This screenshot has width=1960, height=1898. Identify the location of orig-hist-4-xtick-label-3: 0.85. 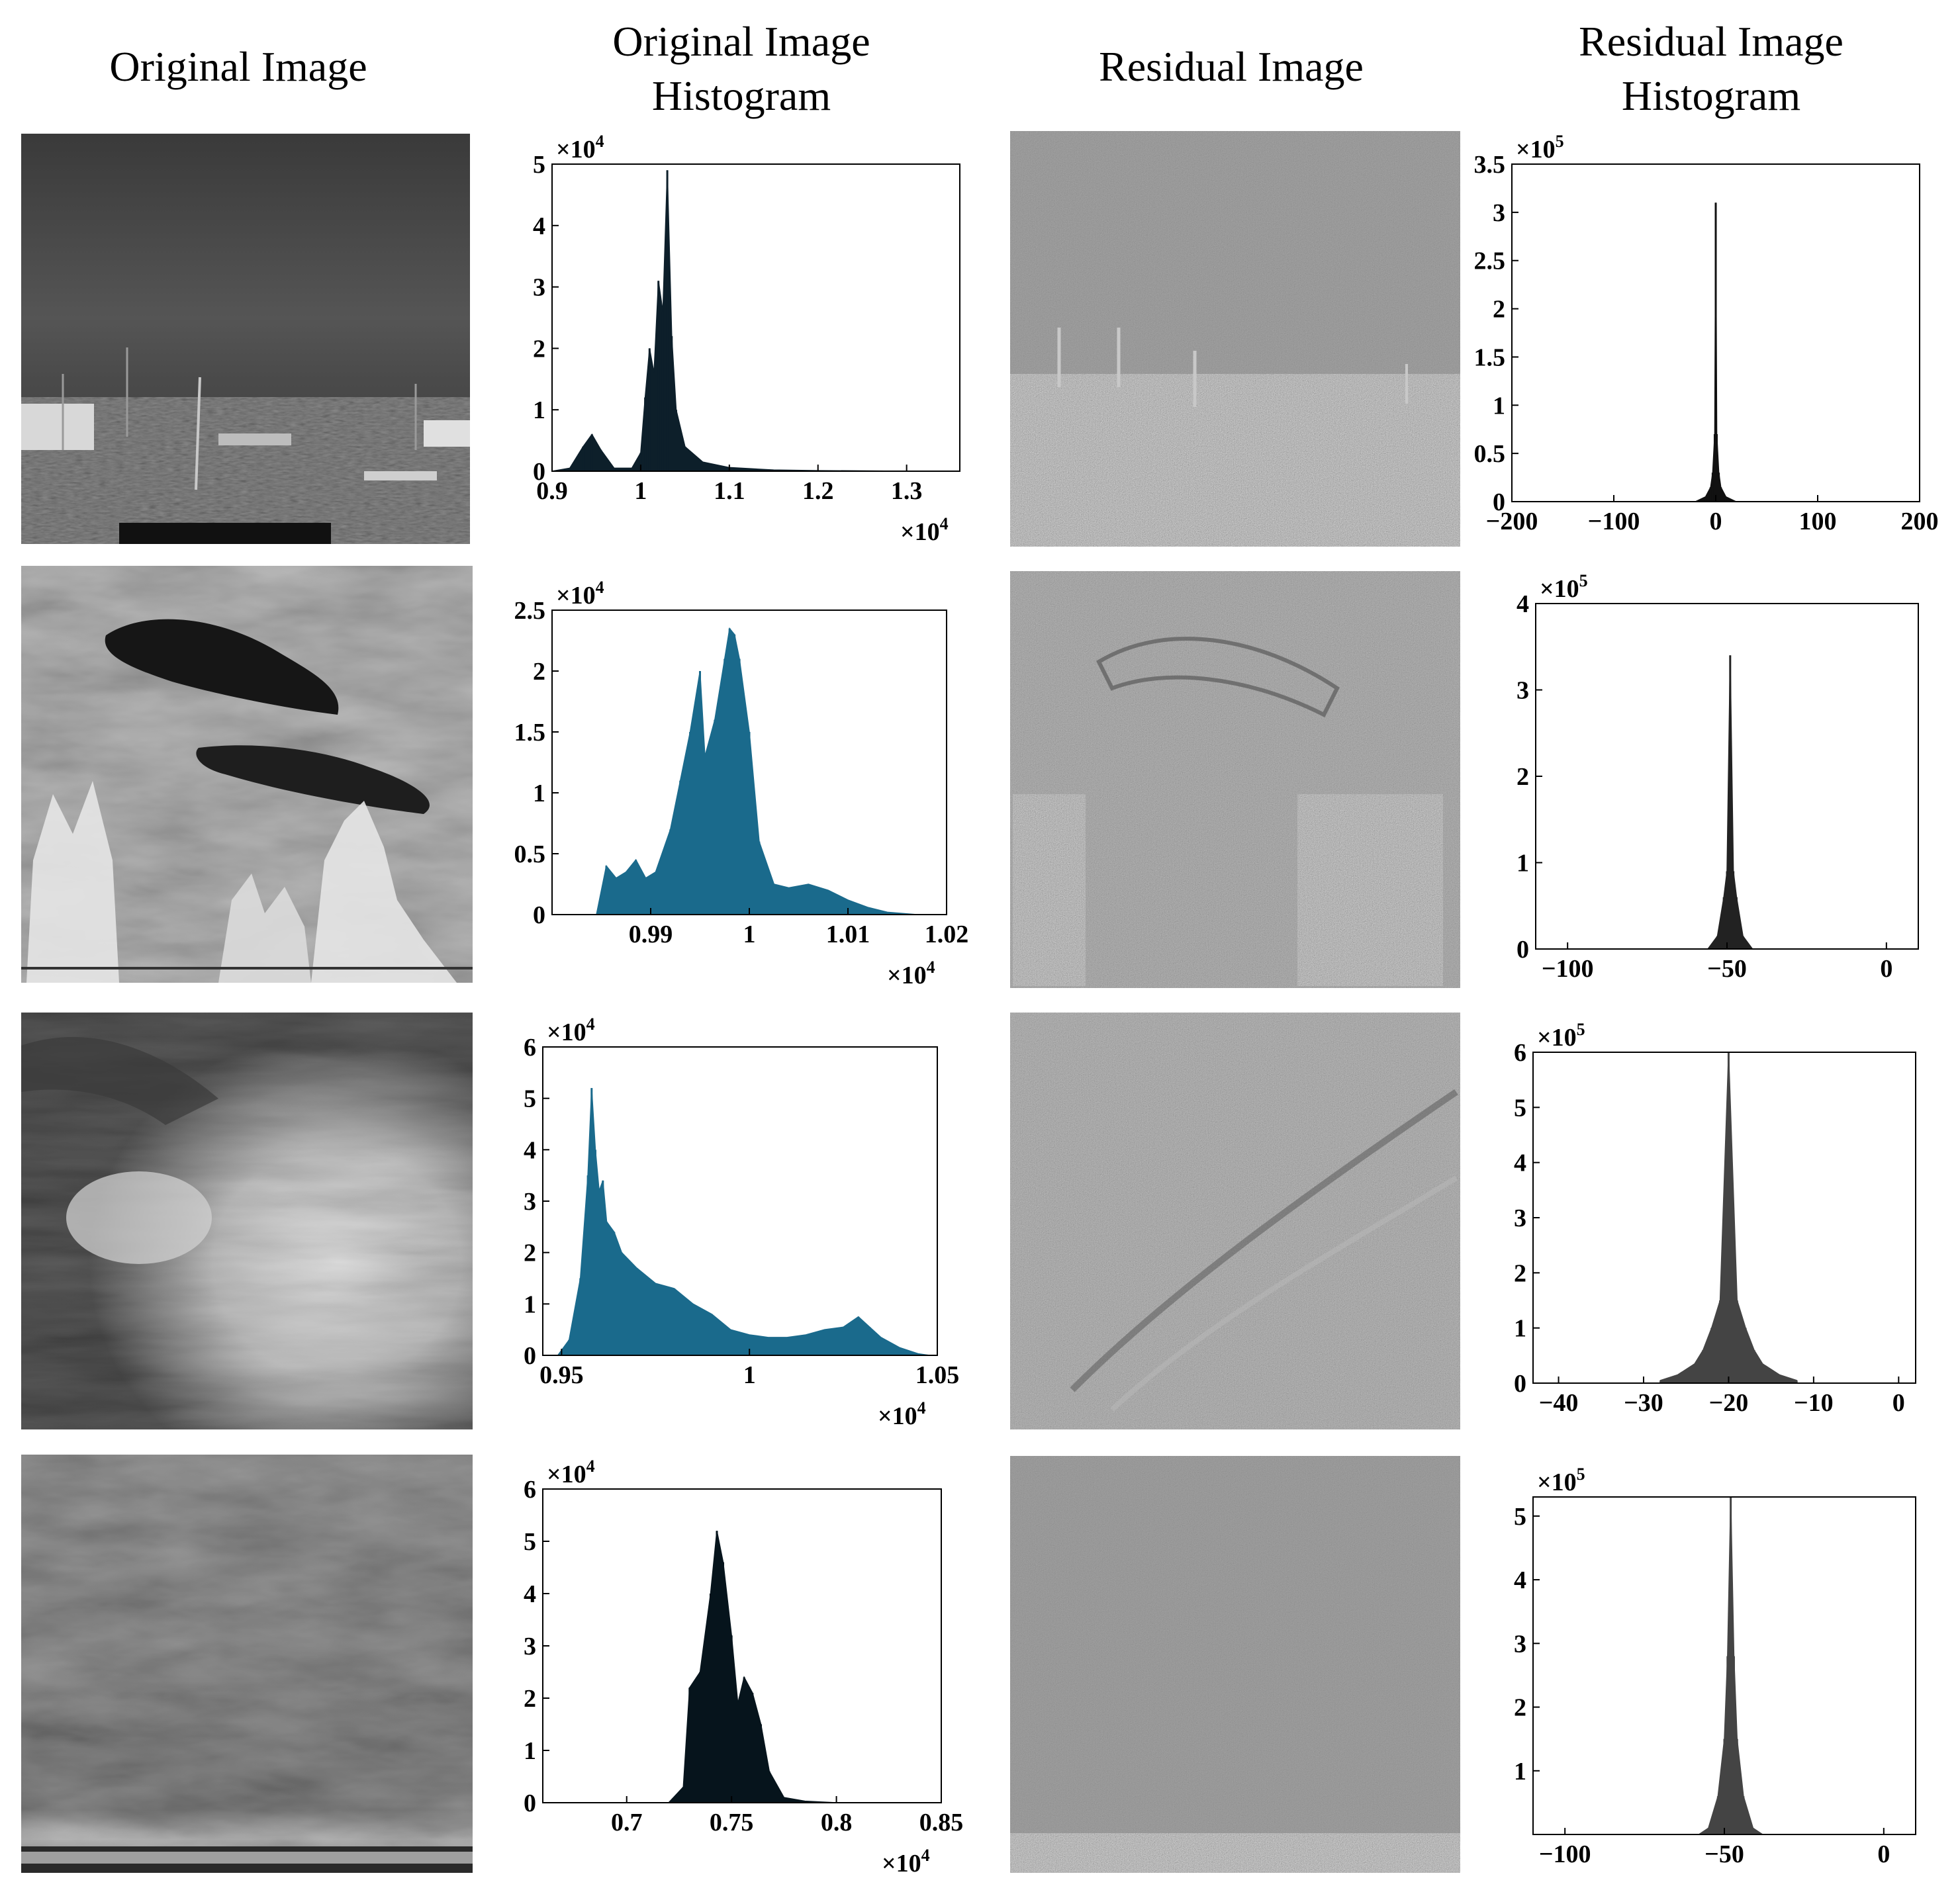
(941, 1822).